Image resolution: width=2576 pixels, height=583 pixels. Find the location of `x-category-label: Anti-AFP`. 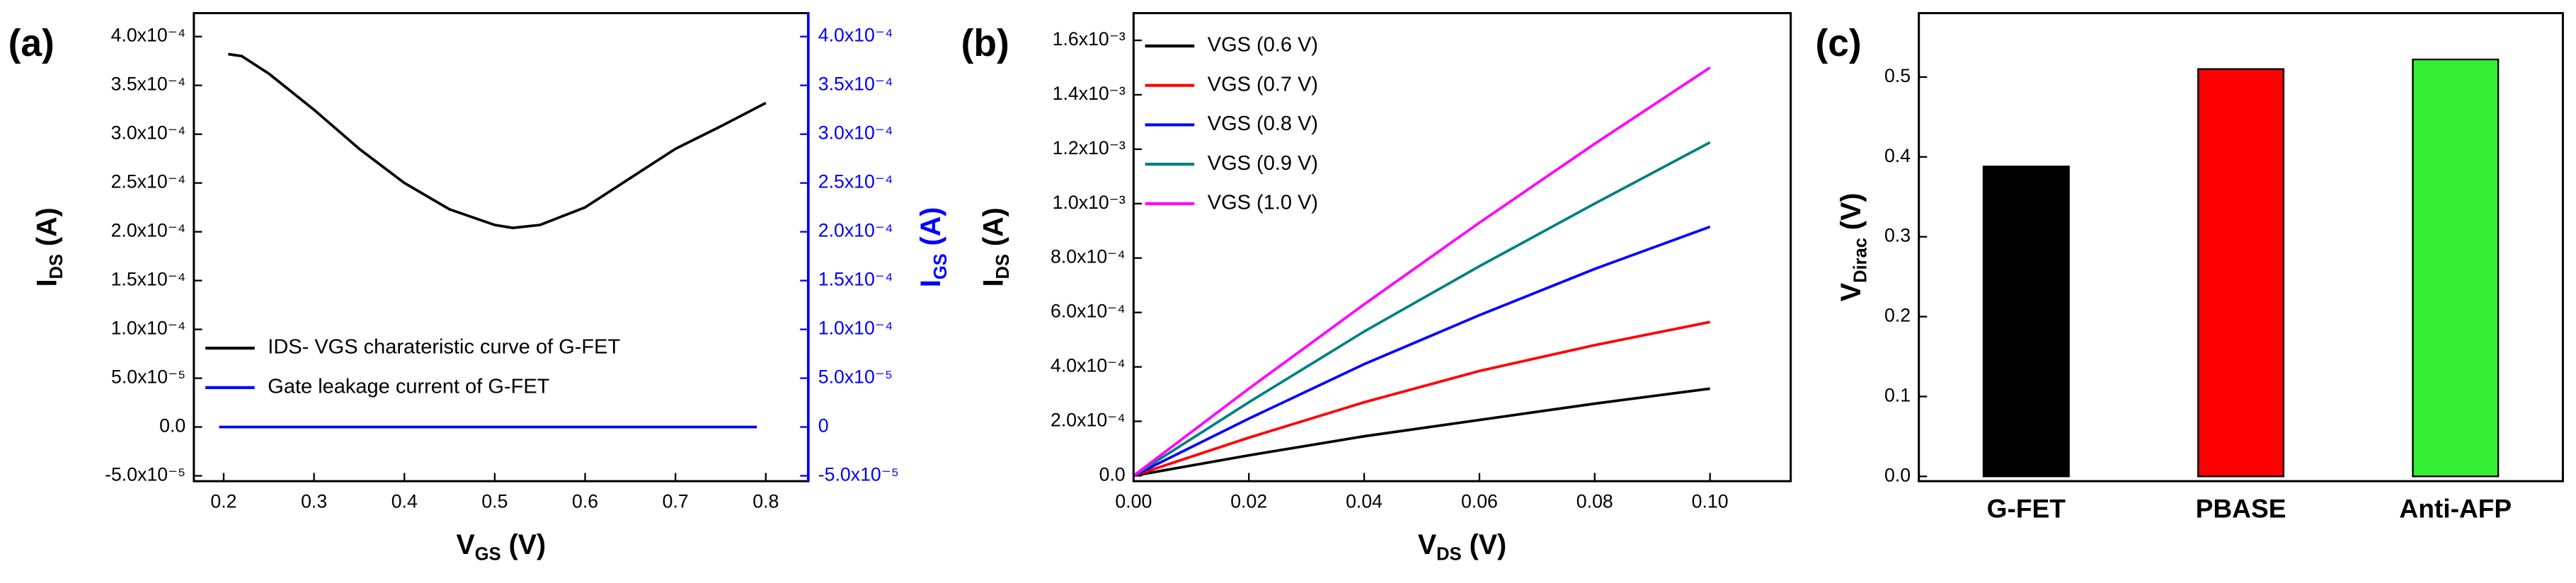

x-category-label: Anti-AFP is located at coordinates (2455, 509).